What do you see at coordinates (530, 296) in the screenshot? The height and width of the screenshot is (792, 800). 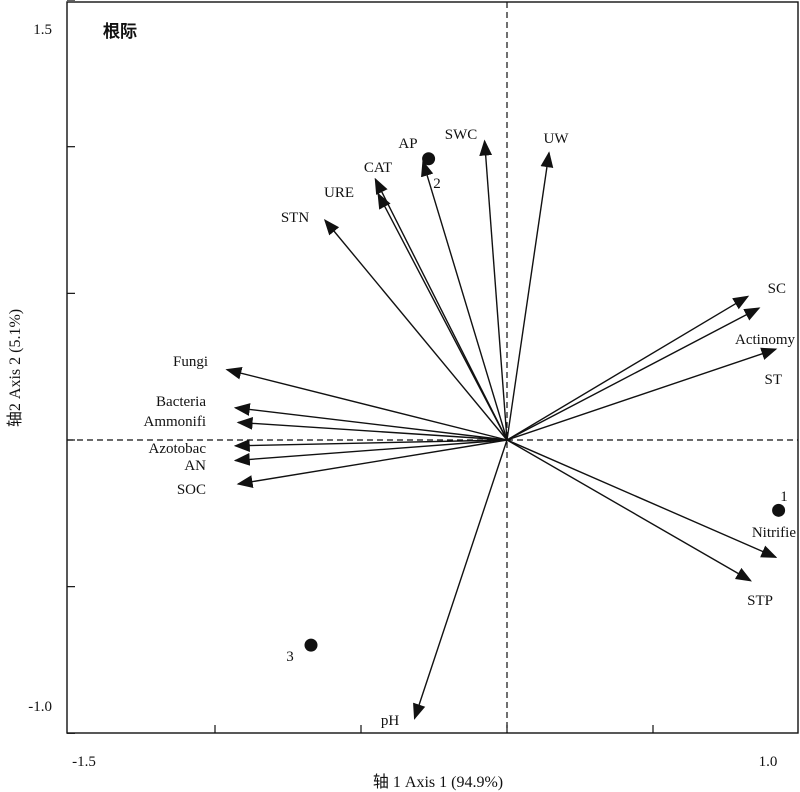 I see `arrow-uw` at bounding box center [530, 296].